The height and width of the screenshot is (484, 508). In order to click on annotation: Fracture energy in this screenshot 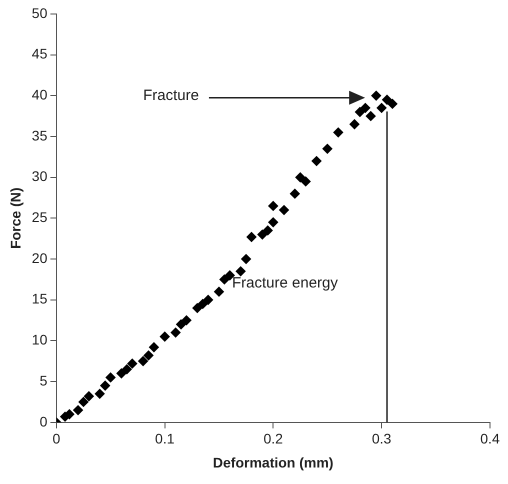, I will do `click(285, 283)`.